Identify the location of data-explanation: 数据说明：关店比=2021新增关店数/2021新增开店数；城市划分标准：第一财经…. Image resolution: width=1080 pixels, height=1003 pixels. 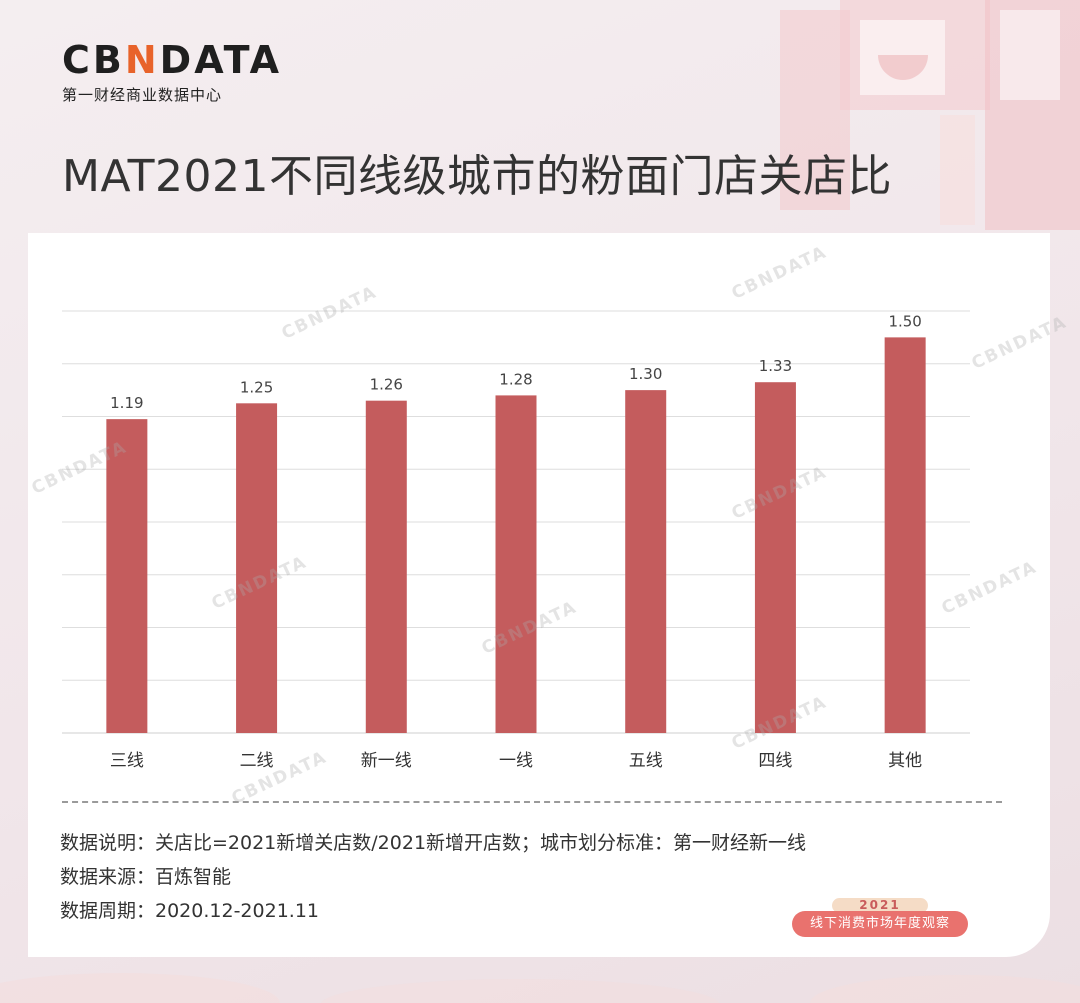
(433, 843).